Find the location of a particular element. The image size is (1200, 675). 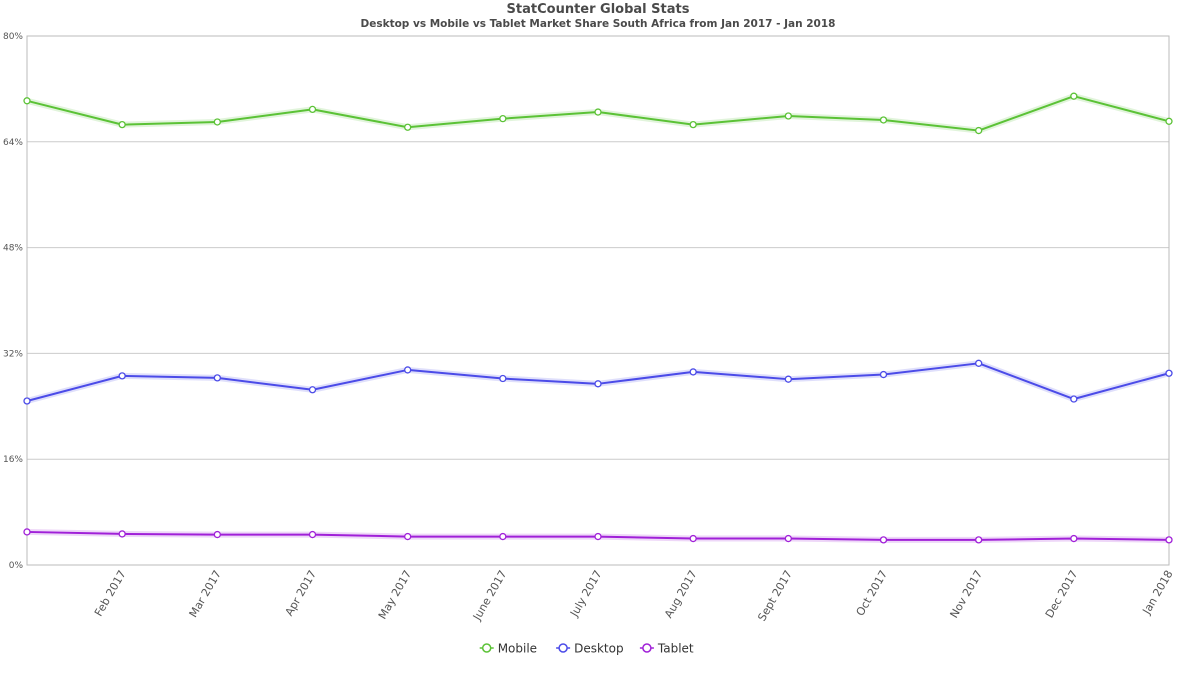

x-tick-label: Apr 2017 is located at coordinates (301, 593).